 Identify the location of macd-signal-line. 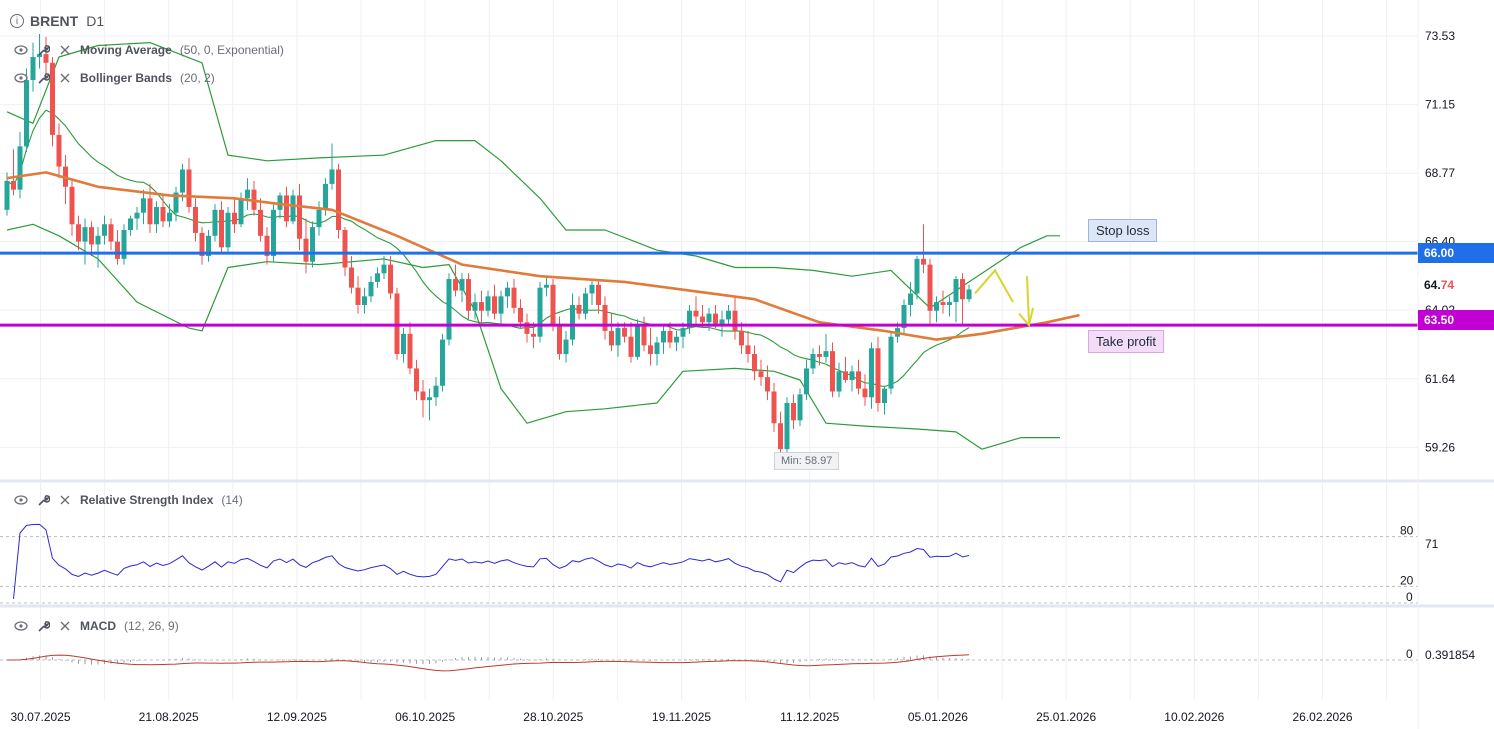
(488, 663).